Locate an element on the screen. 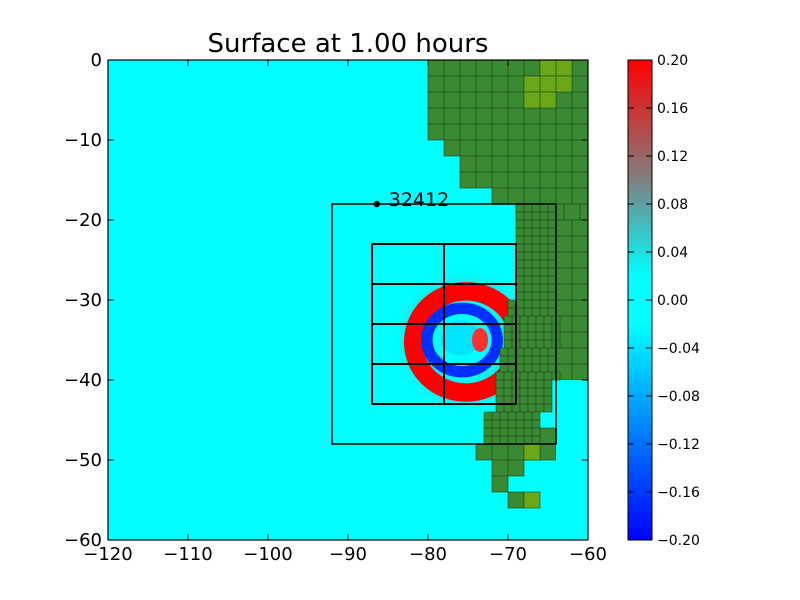 Image resolution: width=800 pixels, height=600 pixels. x-tick-label: −80 is located at coordinates (428, 554).